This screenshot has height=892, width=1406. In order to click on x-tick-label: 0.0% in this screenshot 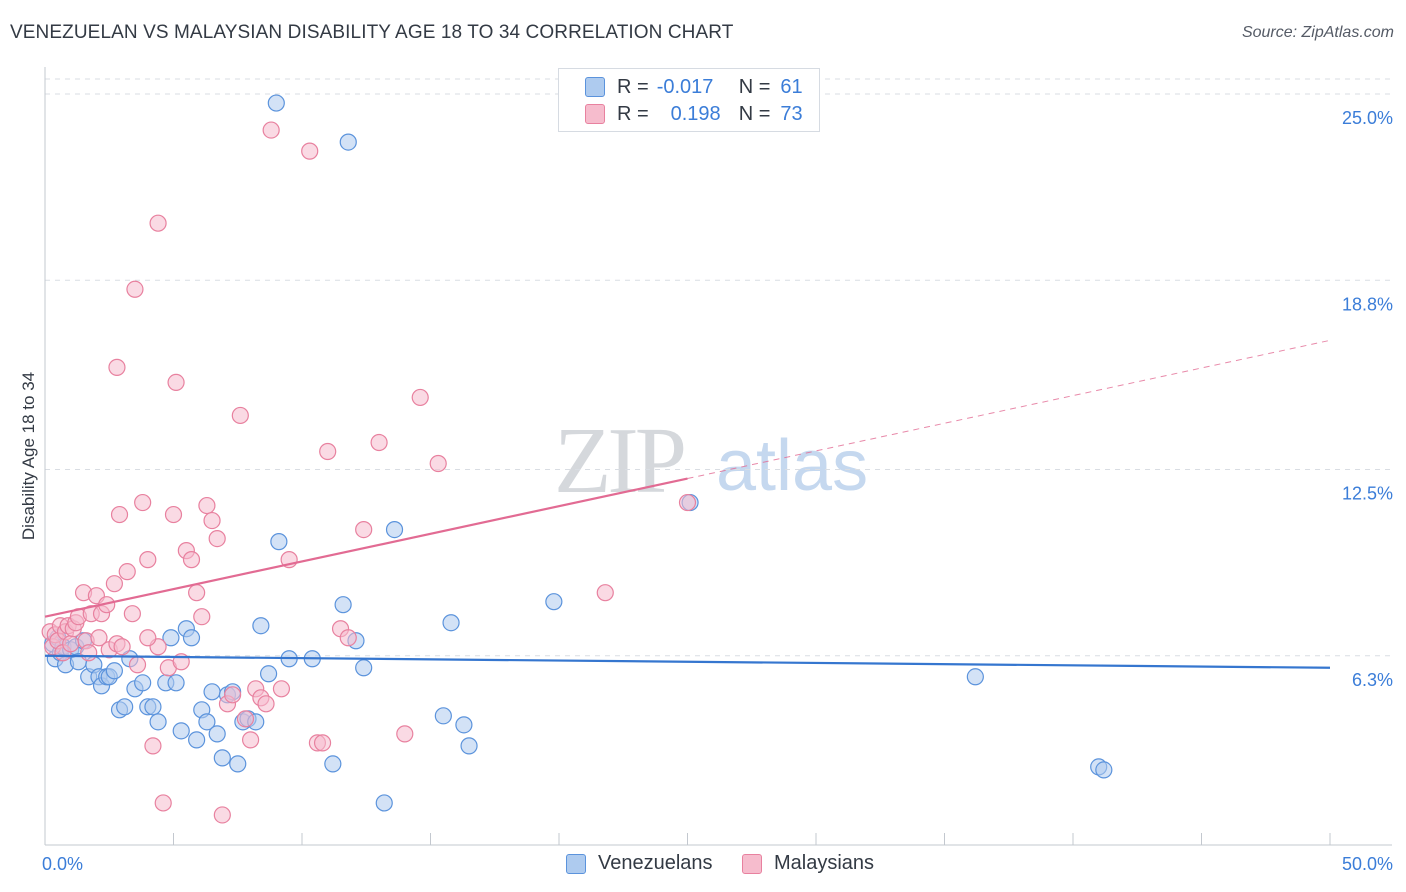, I will do `click(62, 864)`.